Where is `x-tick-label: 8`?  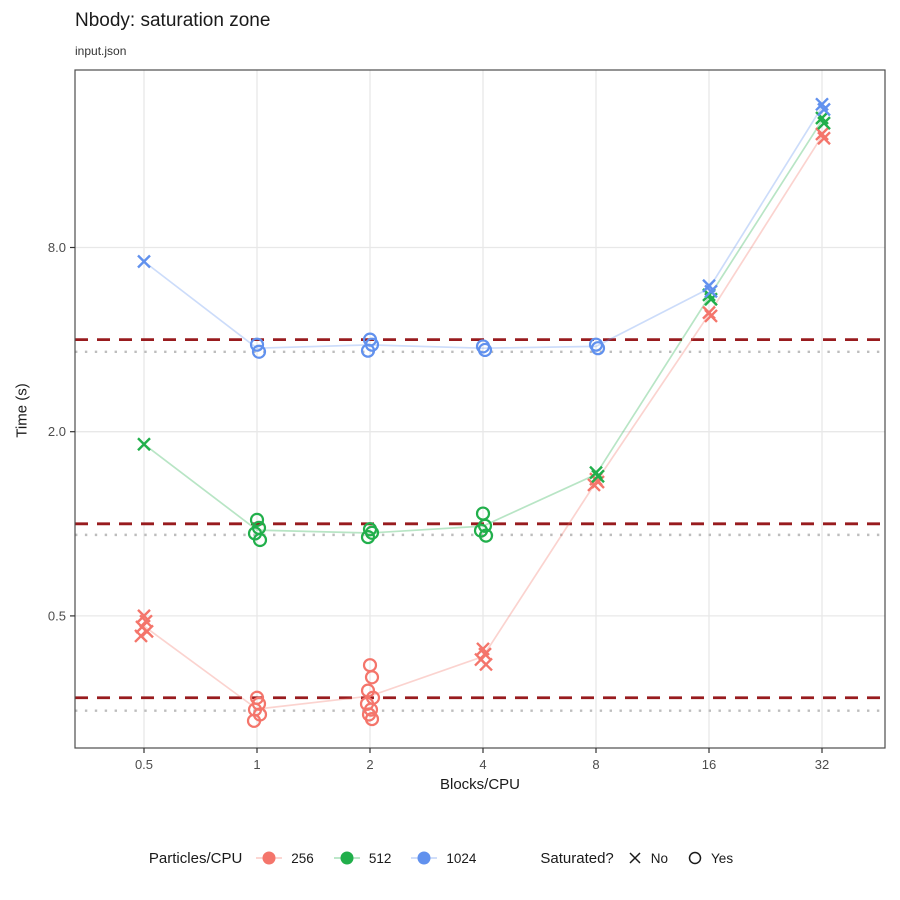 x-tick-label: 8 is located at coordinates (595, 764).